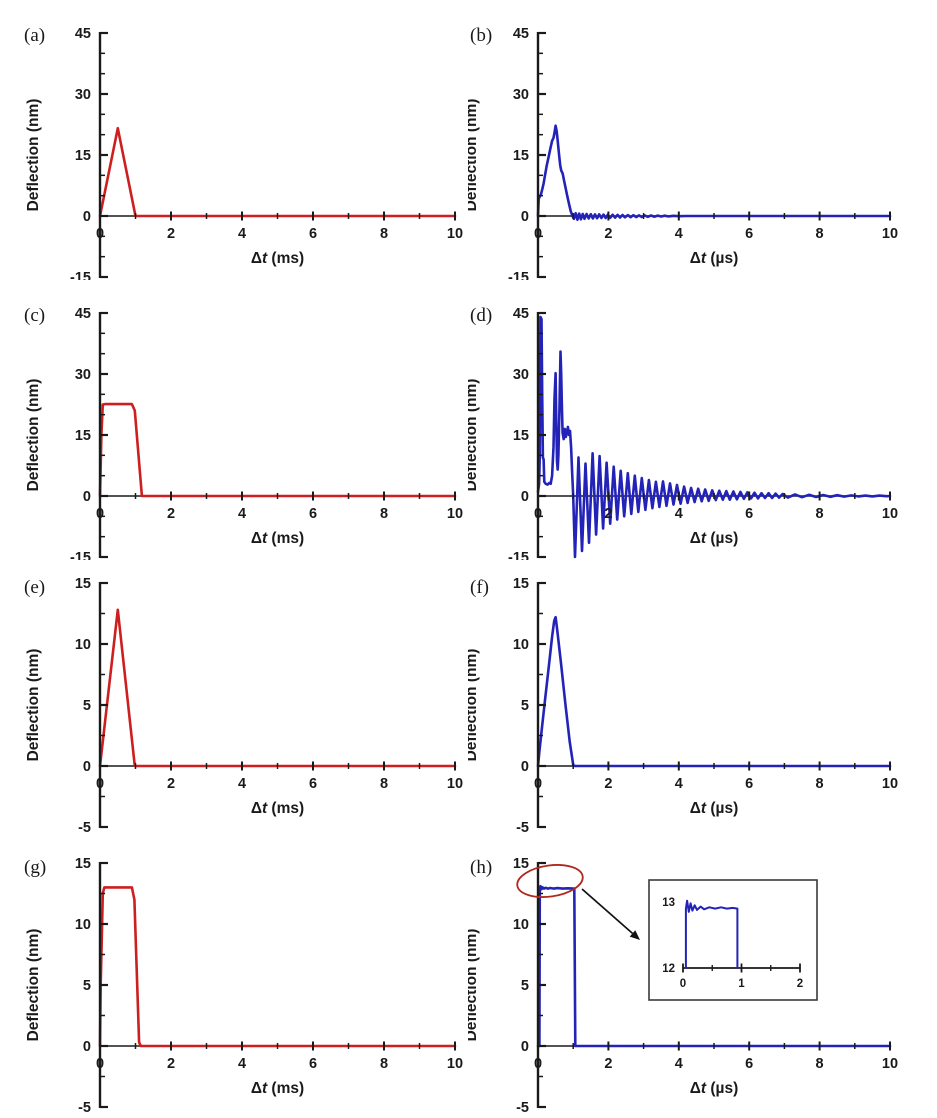 This screenshot has height=1118, width=937. Describe the element at coordinates (479, 587) in the screenshot. I see `svg-text: (f)` at that location.